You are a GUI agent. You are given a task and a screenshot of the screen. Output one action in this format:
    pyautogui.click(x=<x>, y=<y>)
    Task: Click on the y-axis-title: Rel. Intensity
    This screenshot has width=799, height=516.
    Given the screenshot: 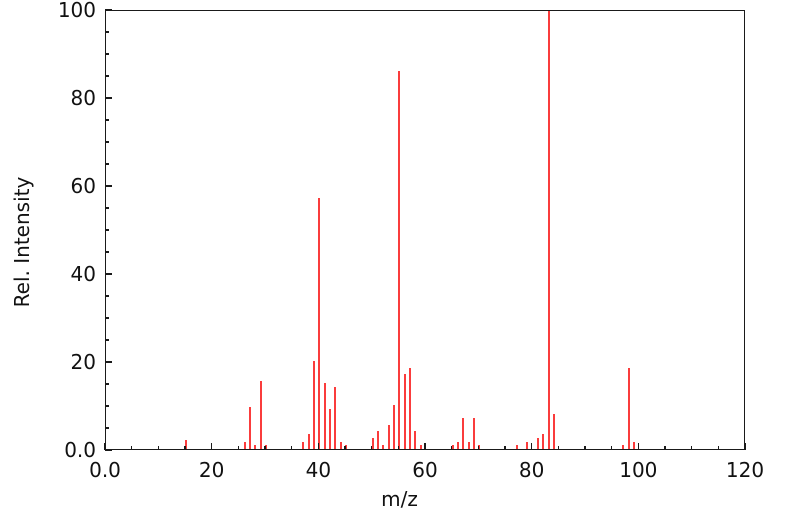 What is the action you would take?
    pyautogui.click(x=22, y=242)
    